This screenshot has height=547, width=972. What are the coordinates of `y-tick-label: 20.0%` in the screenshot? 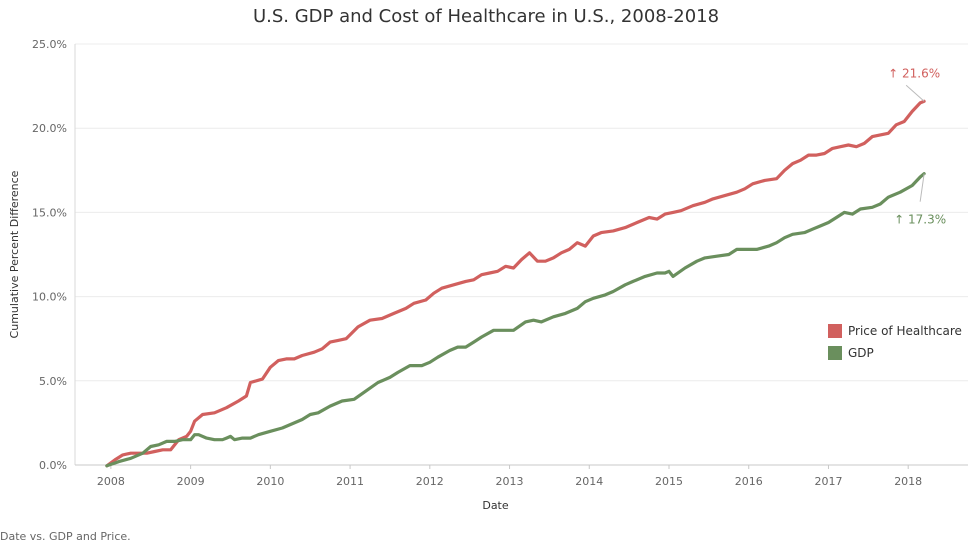 It's located at (49, 128).